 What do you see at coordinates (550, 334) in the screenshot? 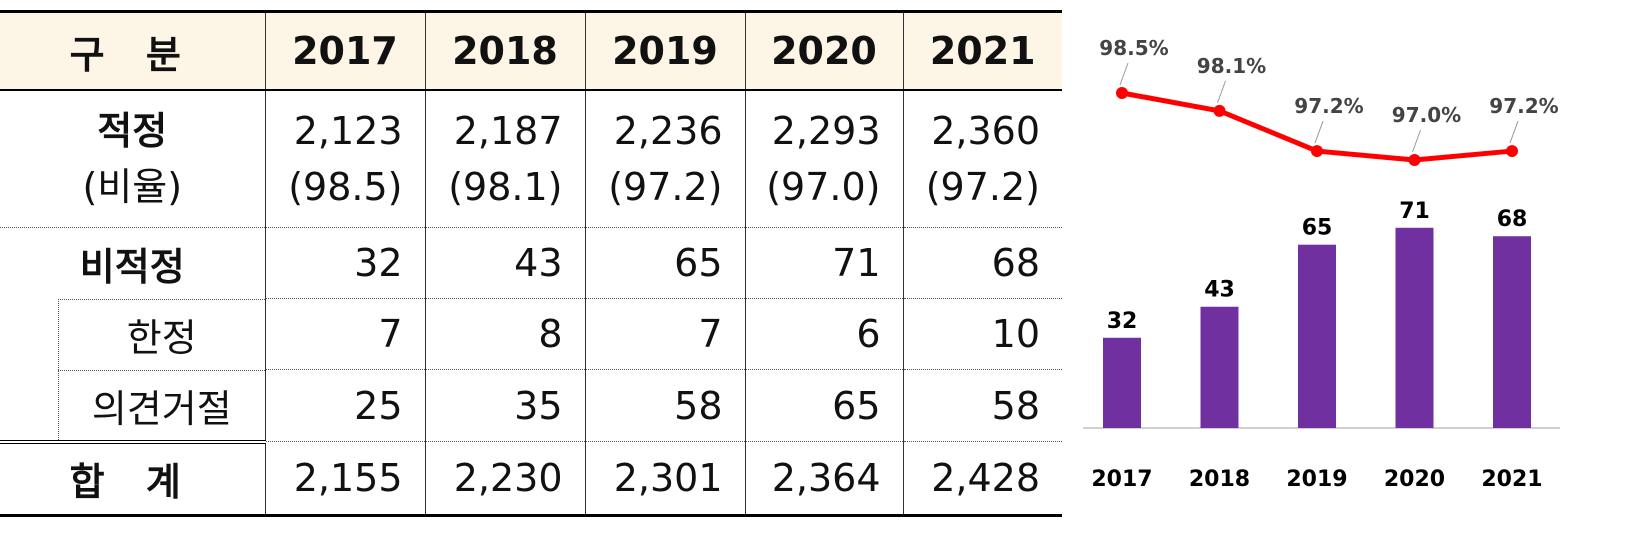
I see `cell-text: 8` at bounding box center [550, 334].